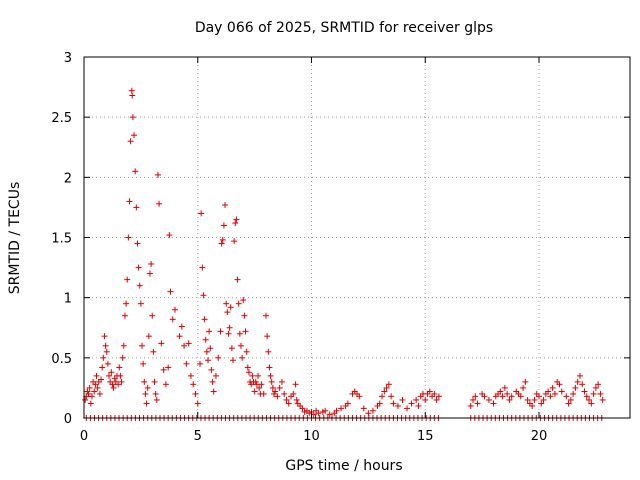 This screenshot has width=640, height=480. I want to click on y-tick-label: 0.5, so click(61, 359).